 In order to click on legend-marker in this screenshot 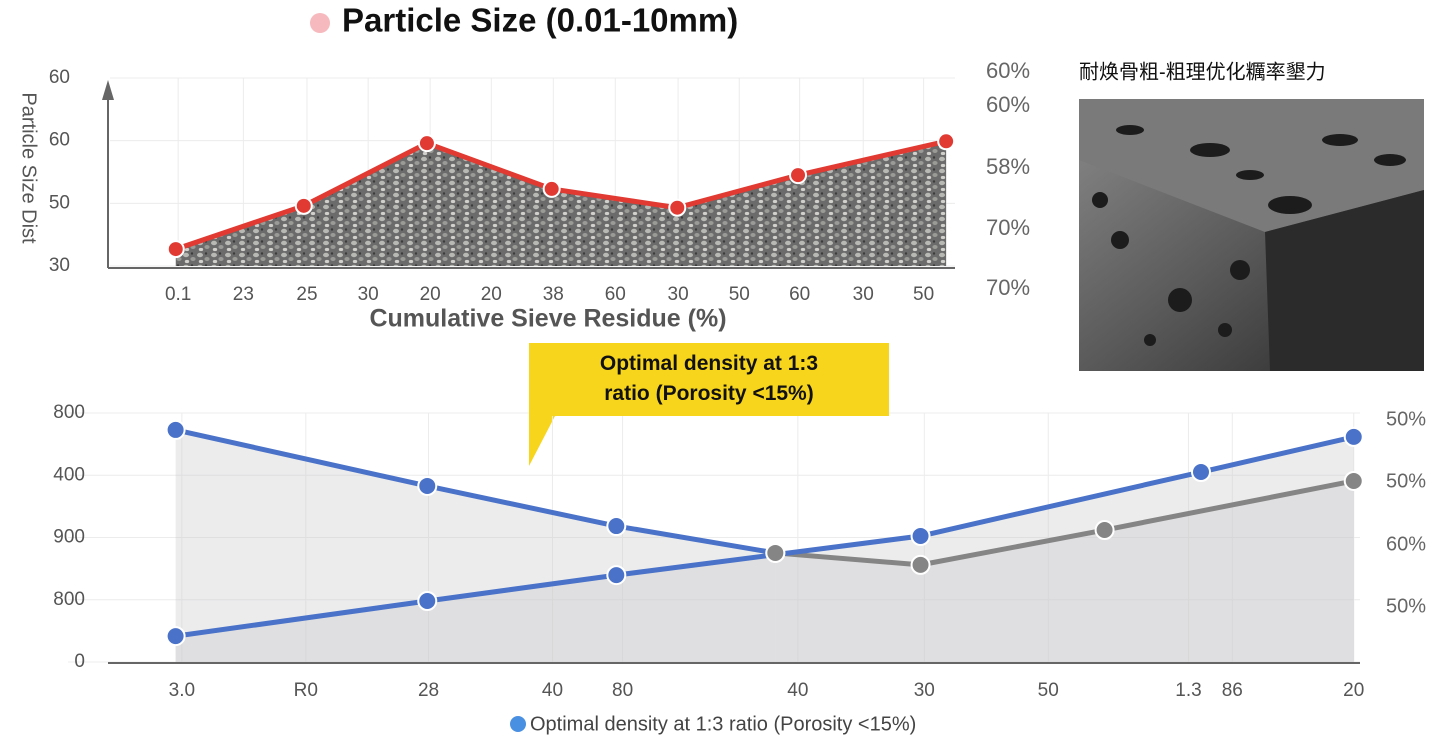, I will do `click(518, 724)`.